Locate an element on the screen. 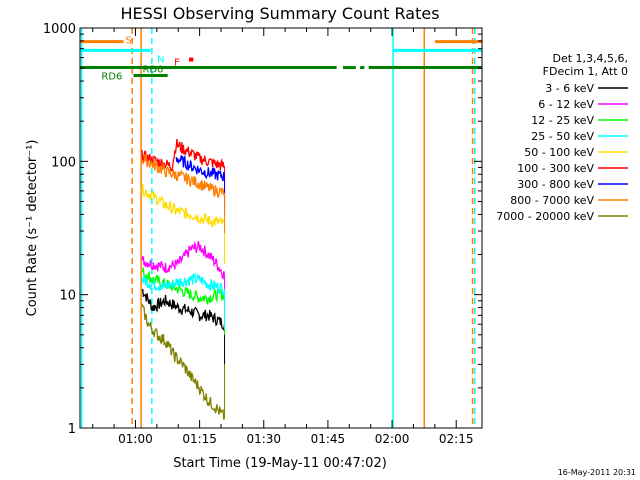 Image resolution: width=640 pixels, height=480 pixels. flag-label-rd0: RD0 is located at coordinates (152, 70).